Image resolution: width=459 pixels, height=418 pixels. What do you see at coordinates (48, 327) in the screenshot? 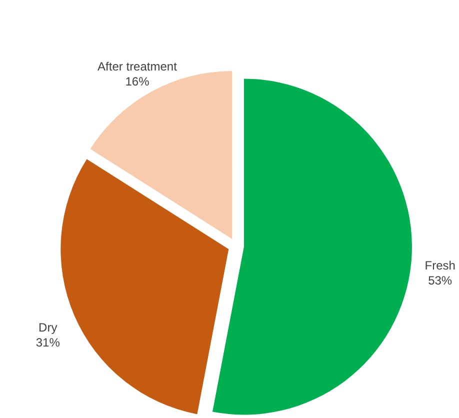
I see `slice-label: Dry` at bounding box center [48, 327].